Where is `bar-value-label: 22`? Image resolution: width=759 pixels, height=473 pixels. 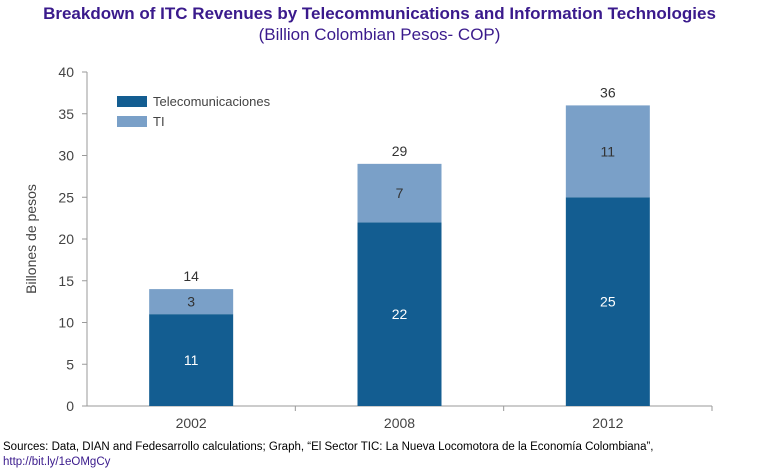
bar-value-label: 22 is located at coordinates (400, 314).